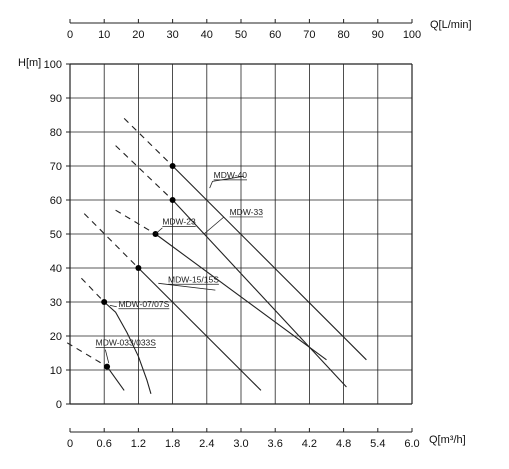  Describe the element at coordinates (70, 35) in the screenshot. I see `top-tick-label: 0` at that location.